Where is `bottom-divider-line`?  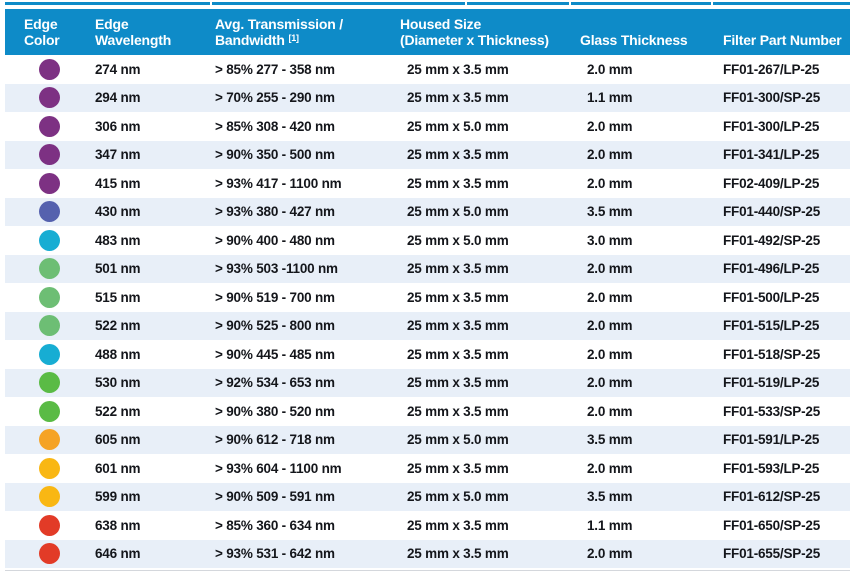
bottom-divider-line is located at coordinates (427, 570).